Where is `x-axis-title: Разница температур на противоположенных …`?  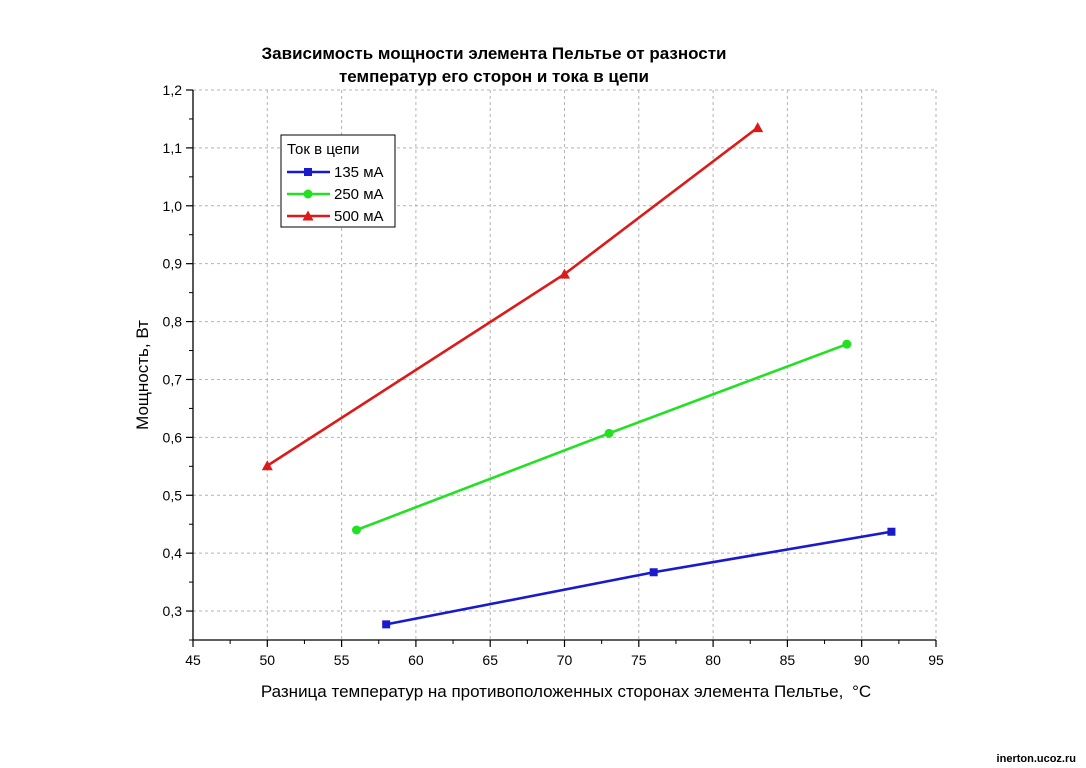
x-axis-title: Разница температур на противоположенных … is located at coordinates (566, 691).